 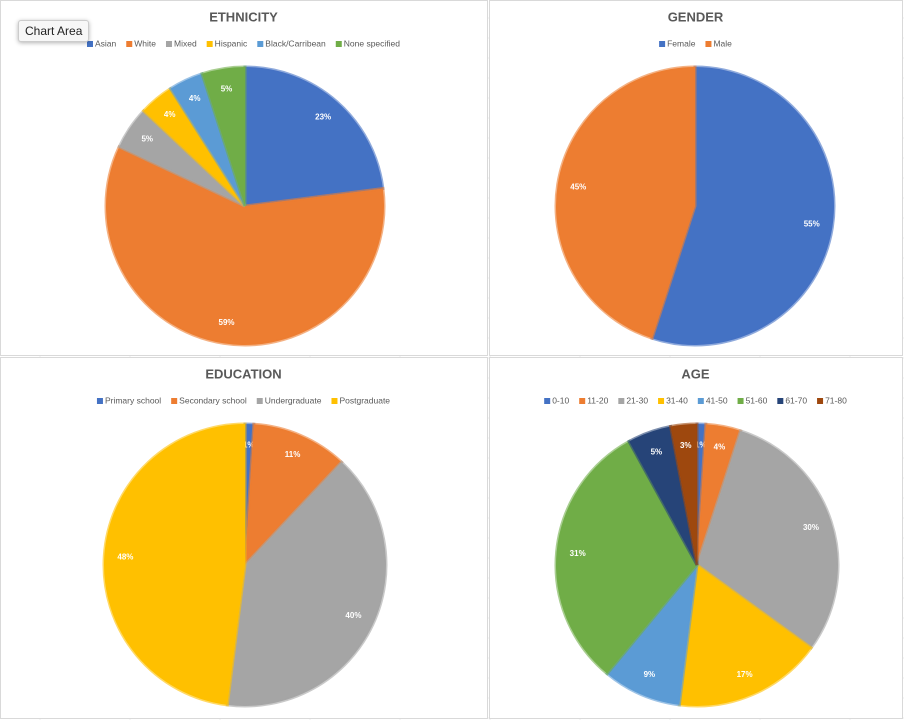 What do you see at coordinates (578, 187) in the screenshot?
I see `data-label: 45%` at bounding box center [578, 187].